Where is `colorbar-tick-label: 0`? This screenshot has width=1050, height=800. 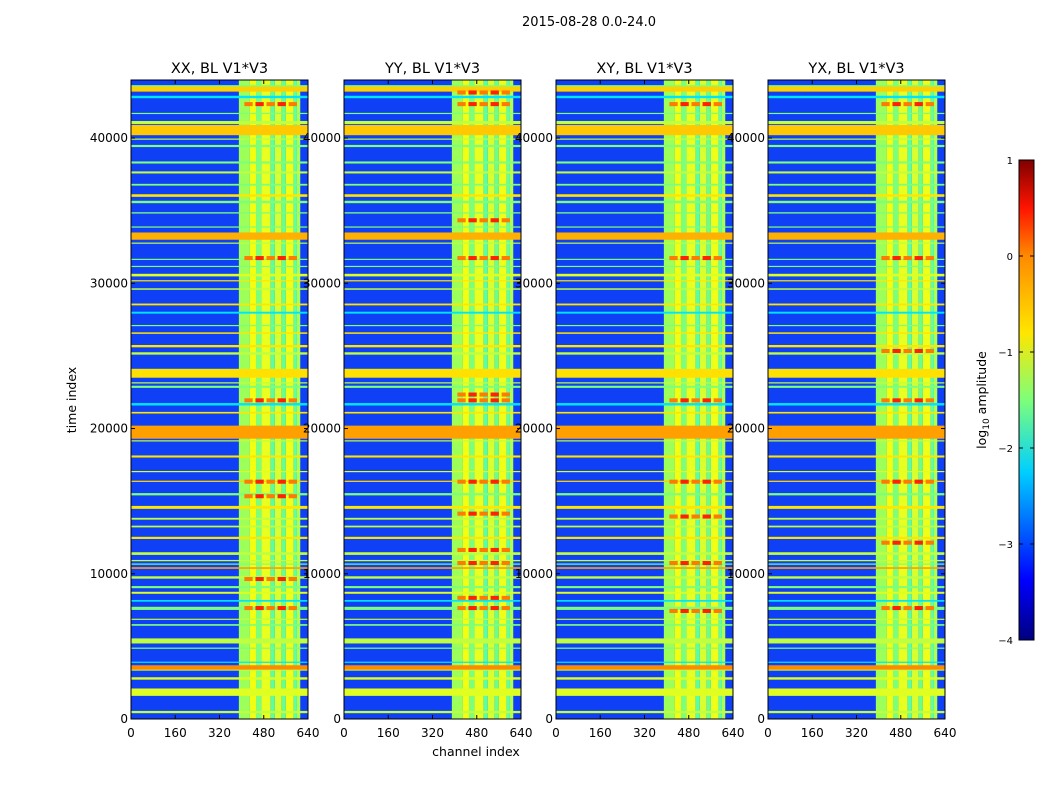 colorbar-tick-label: 0 is located at coordinates (1010, 257).